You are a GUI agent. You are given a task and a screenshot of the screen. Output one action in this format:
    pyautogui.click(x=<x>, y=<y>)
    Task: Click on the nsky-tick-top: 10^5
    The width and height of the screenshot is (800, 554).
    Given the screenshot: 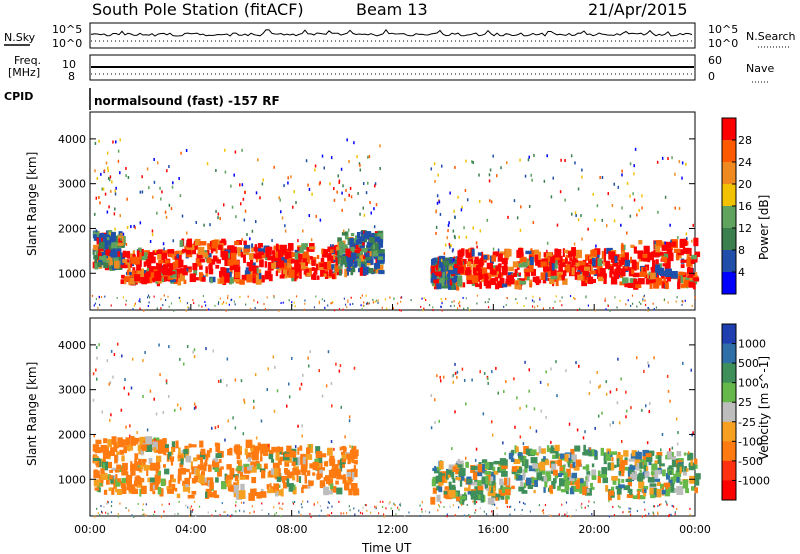 What is the action you would take?
    pyautogui.click(x=67, y=29)
    